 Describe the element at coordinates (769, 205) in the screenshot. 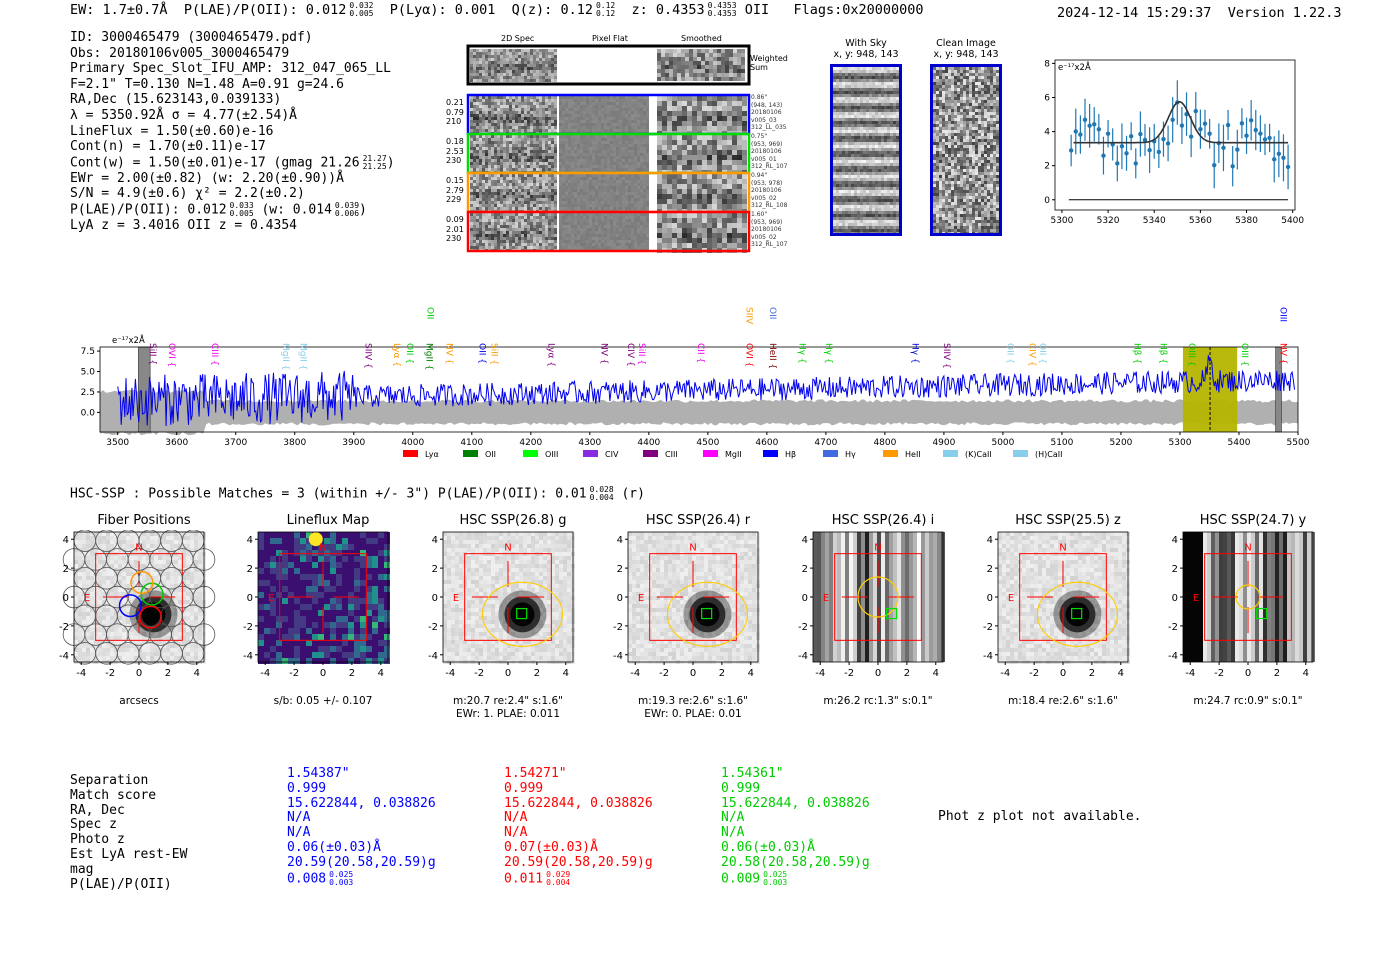

I see `cutout-r5: 312_RL_108` at that location.